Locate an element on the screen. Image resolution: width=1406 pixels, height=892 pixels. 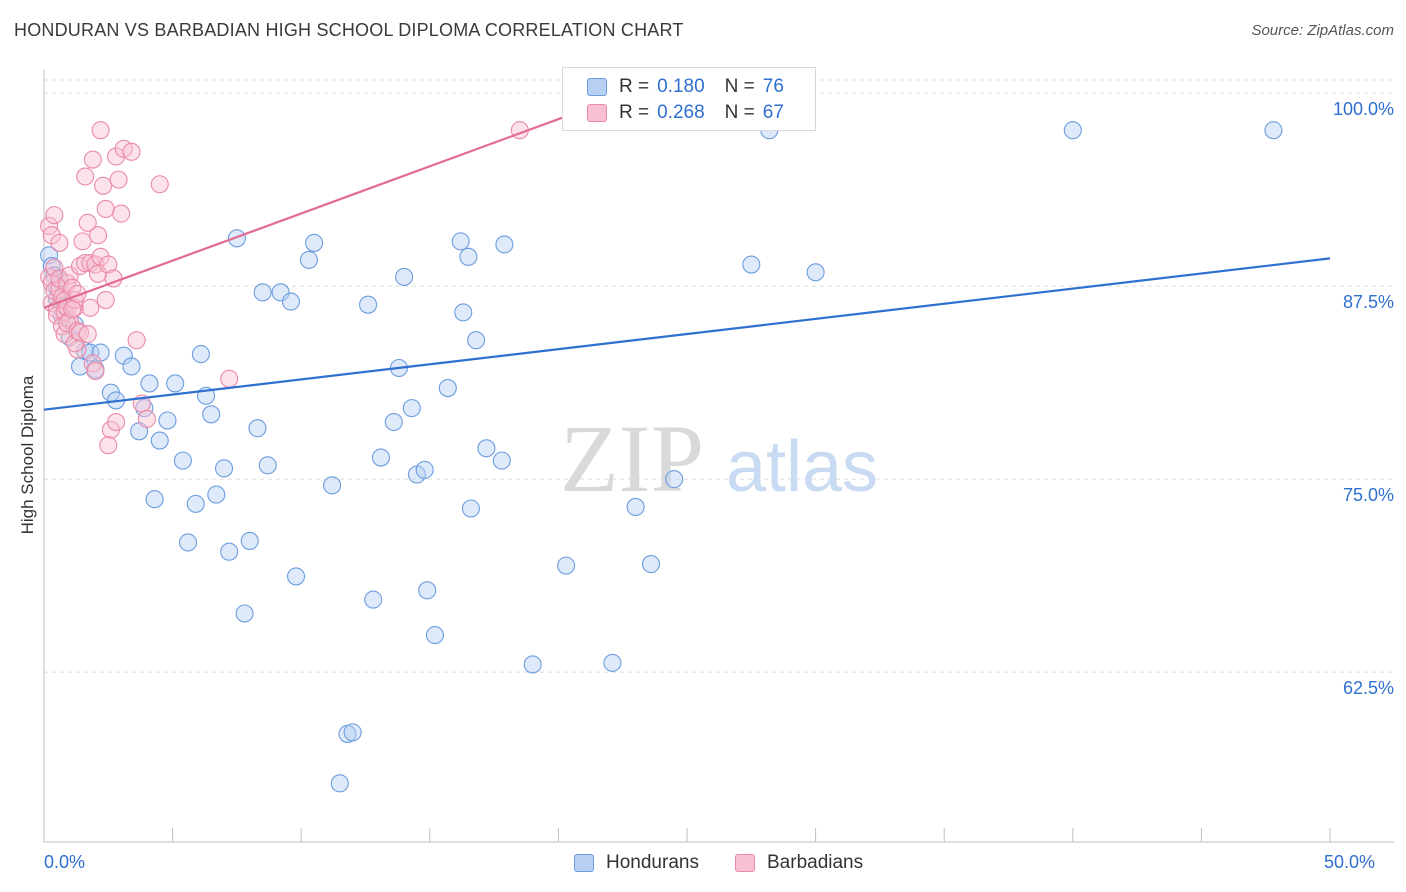
series-legend: Hondurans Barbadians is located at coordinates (703, 865).